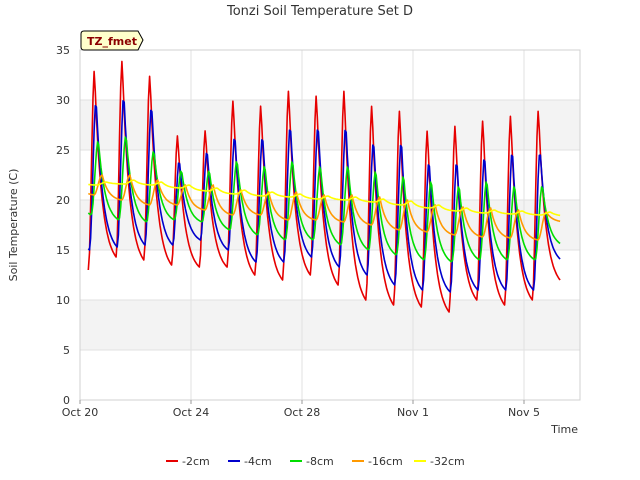  Describe the element at coordinates (564, 429) in the screenshot. I see `x-axis-label: Time` at that location.